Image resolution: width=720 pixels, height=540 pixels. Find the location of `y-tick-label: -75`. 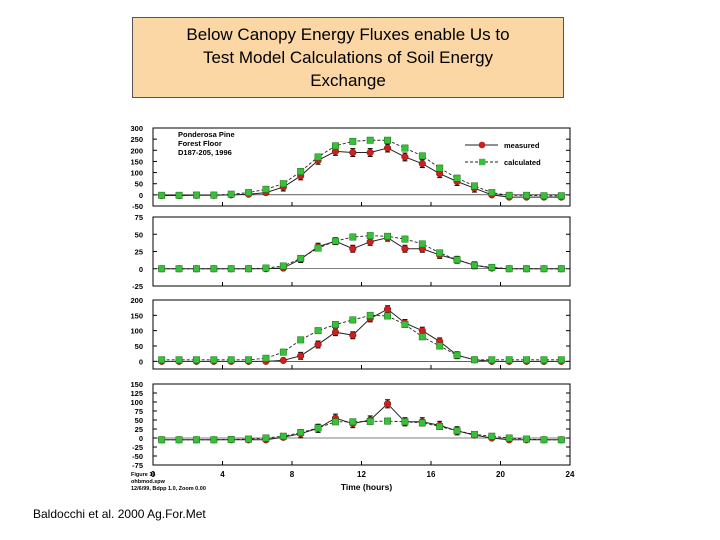

y-tick-label: -75 is located at coordinates (137, 465).